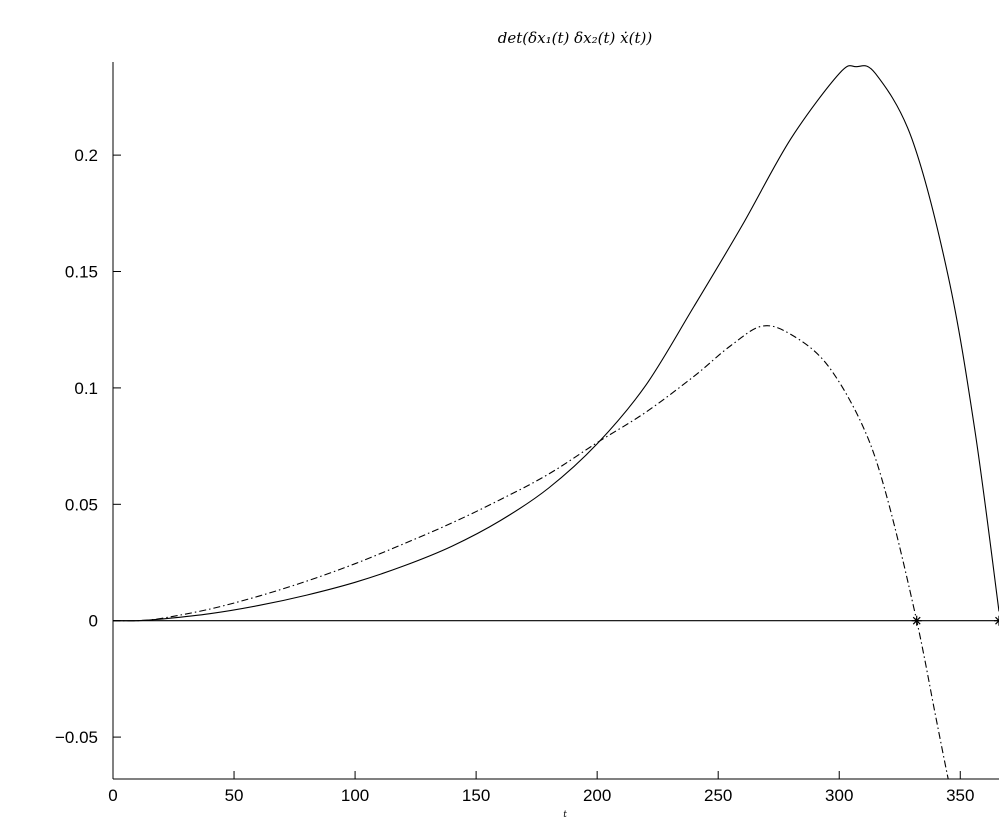 This screenshot has width=999, height=818. What do you see at coordinates (565, 814) in the screenshot?
I see `x-axis-label: t` at bounding box center [565, 814].